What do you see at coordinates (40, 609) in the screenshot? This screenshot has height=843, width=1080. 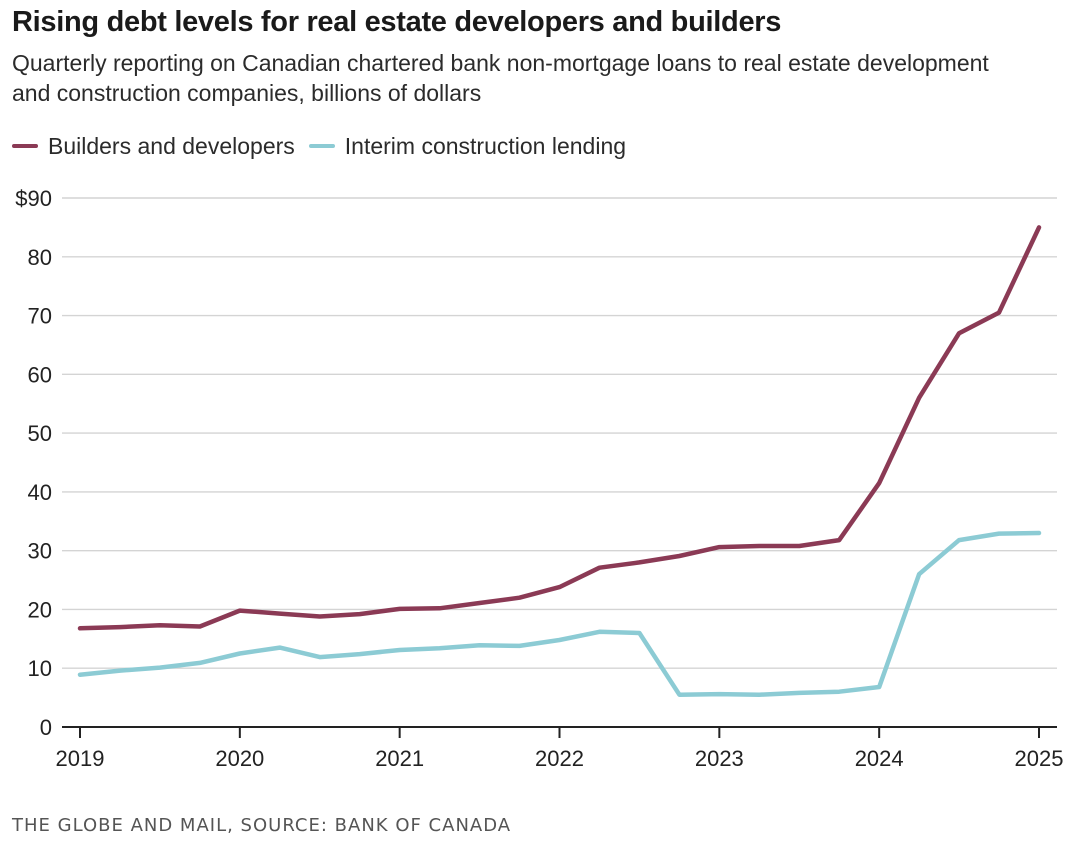 I see `y-tick-label-2: 20` at bounding box center [40, 609].